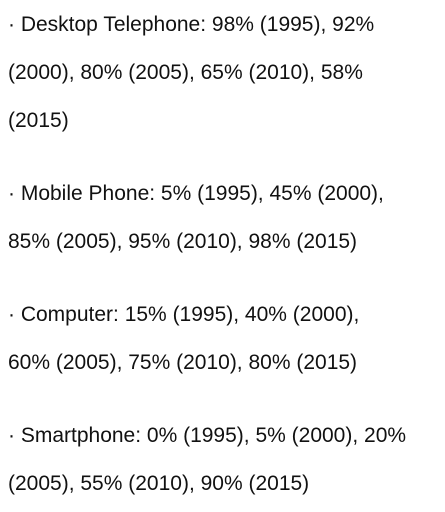  Describe the element at coordinates (191, 24) in the screenshot. I see `text-line: · Desktop Telephone: 98% (1995), 92%` at that location.